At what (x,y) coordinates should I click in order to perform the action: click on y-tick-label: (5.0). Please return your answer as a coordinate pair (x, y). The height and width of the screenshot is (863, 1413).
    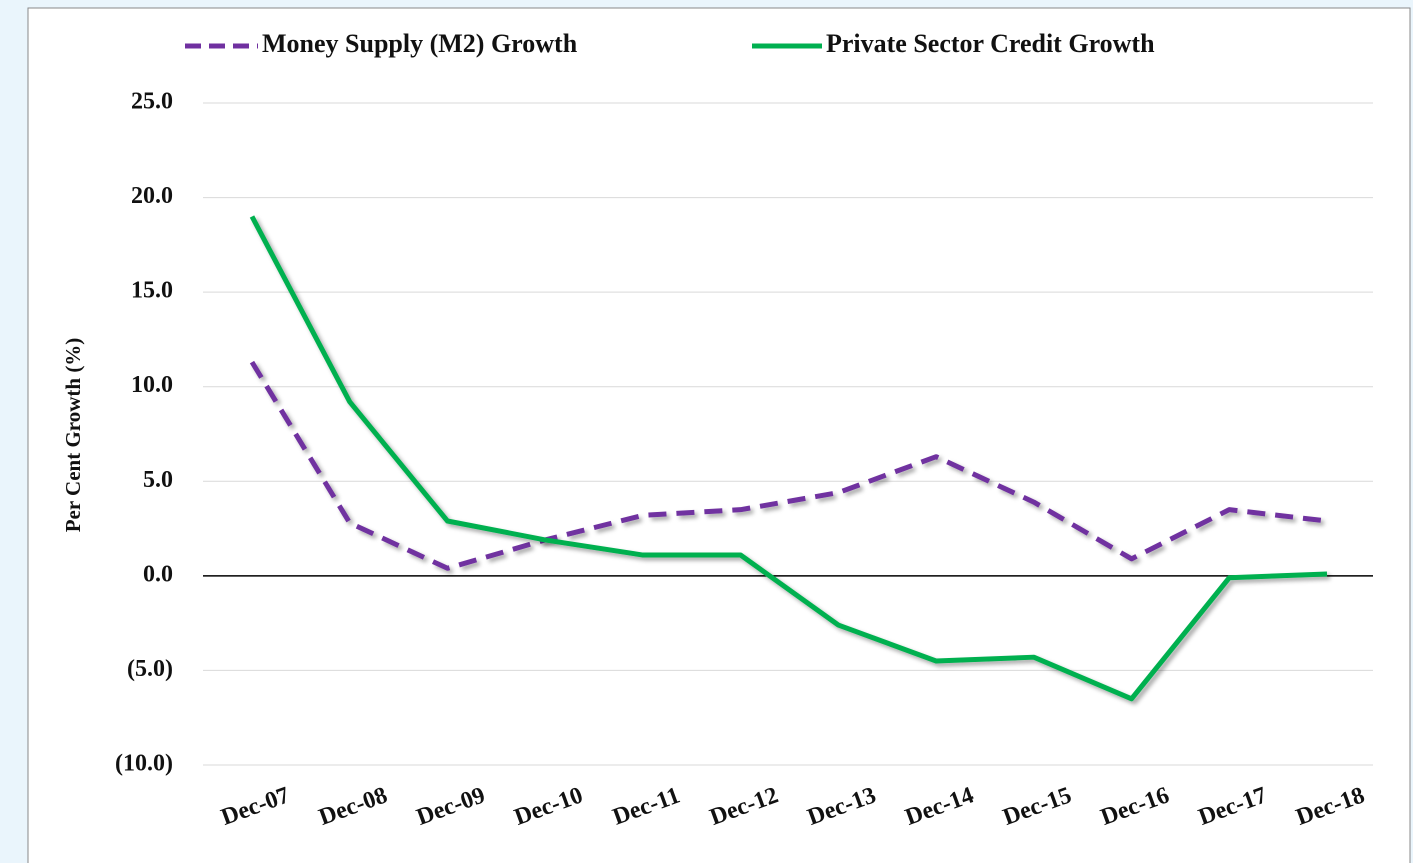
    Looking at the image, I should click on (150, 669).